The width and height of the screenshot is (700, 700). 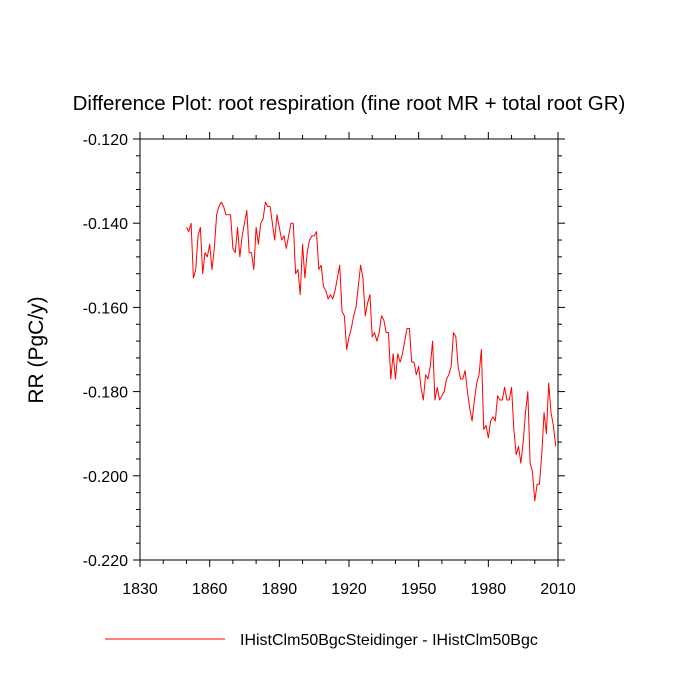 What do you see at coordinates (280, 589) in the screenshot?
I see `x-tick-label: 1890` at bounding box center [280, 589].